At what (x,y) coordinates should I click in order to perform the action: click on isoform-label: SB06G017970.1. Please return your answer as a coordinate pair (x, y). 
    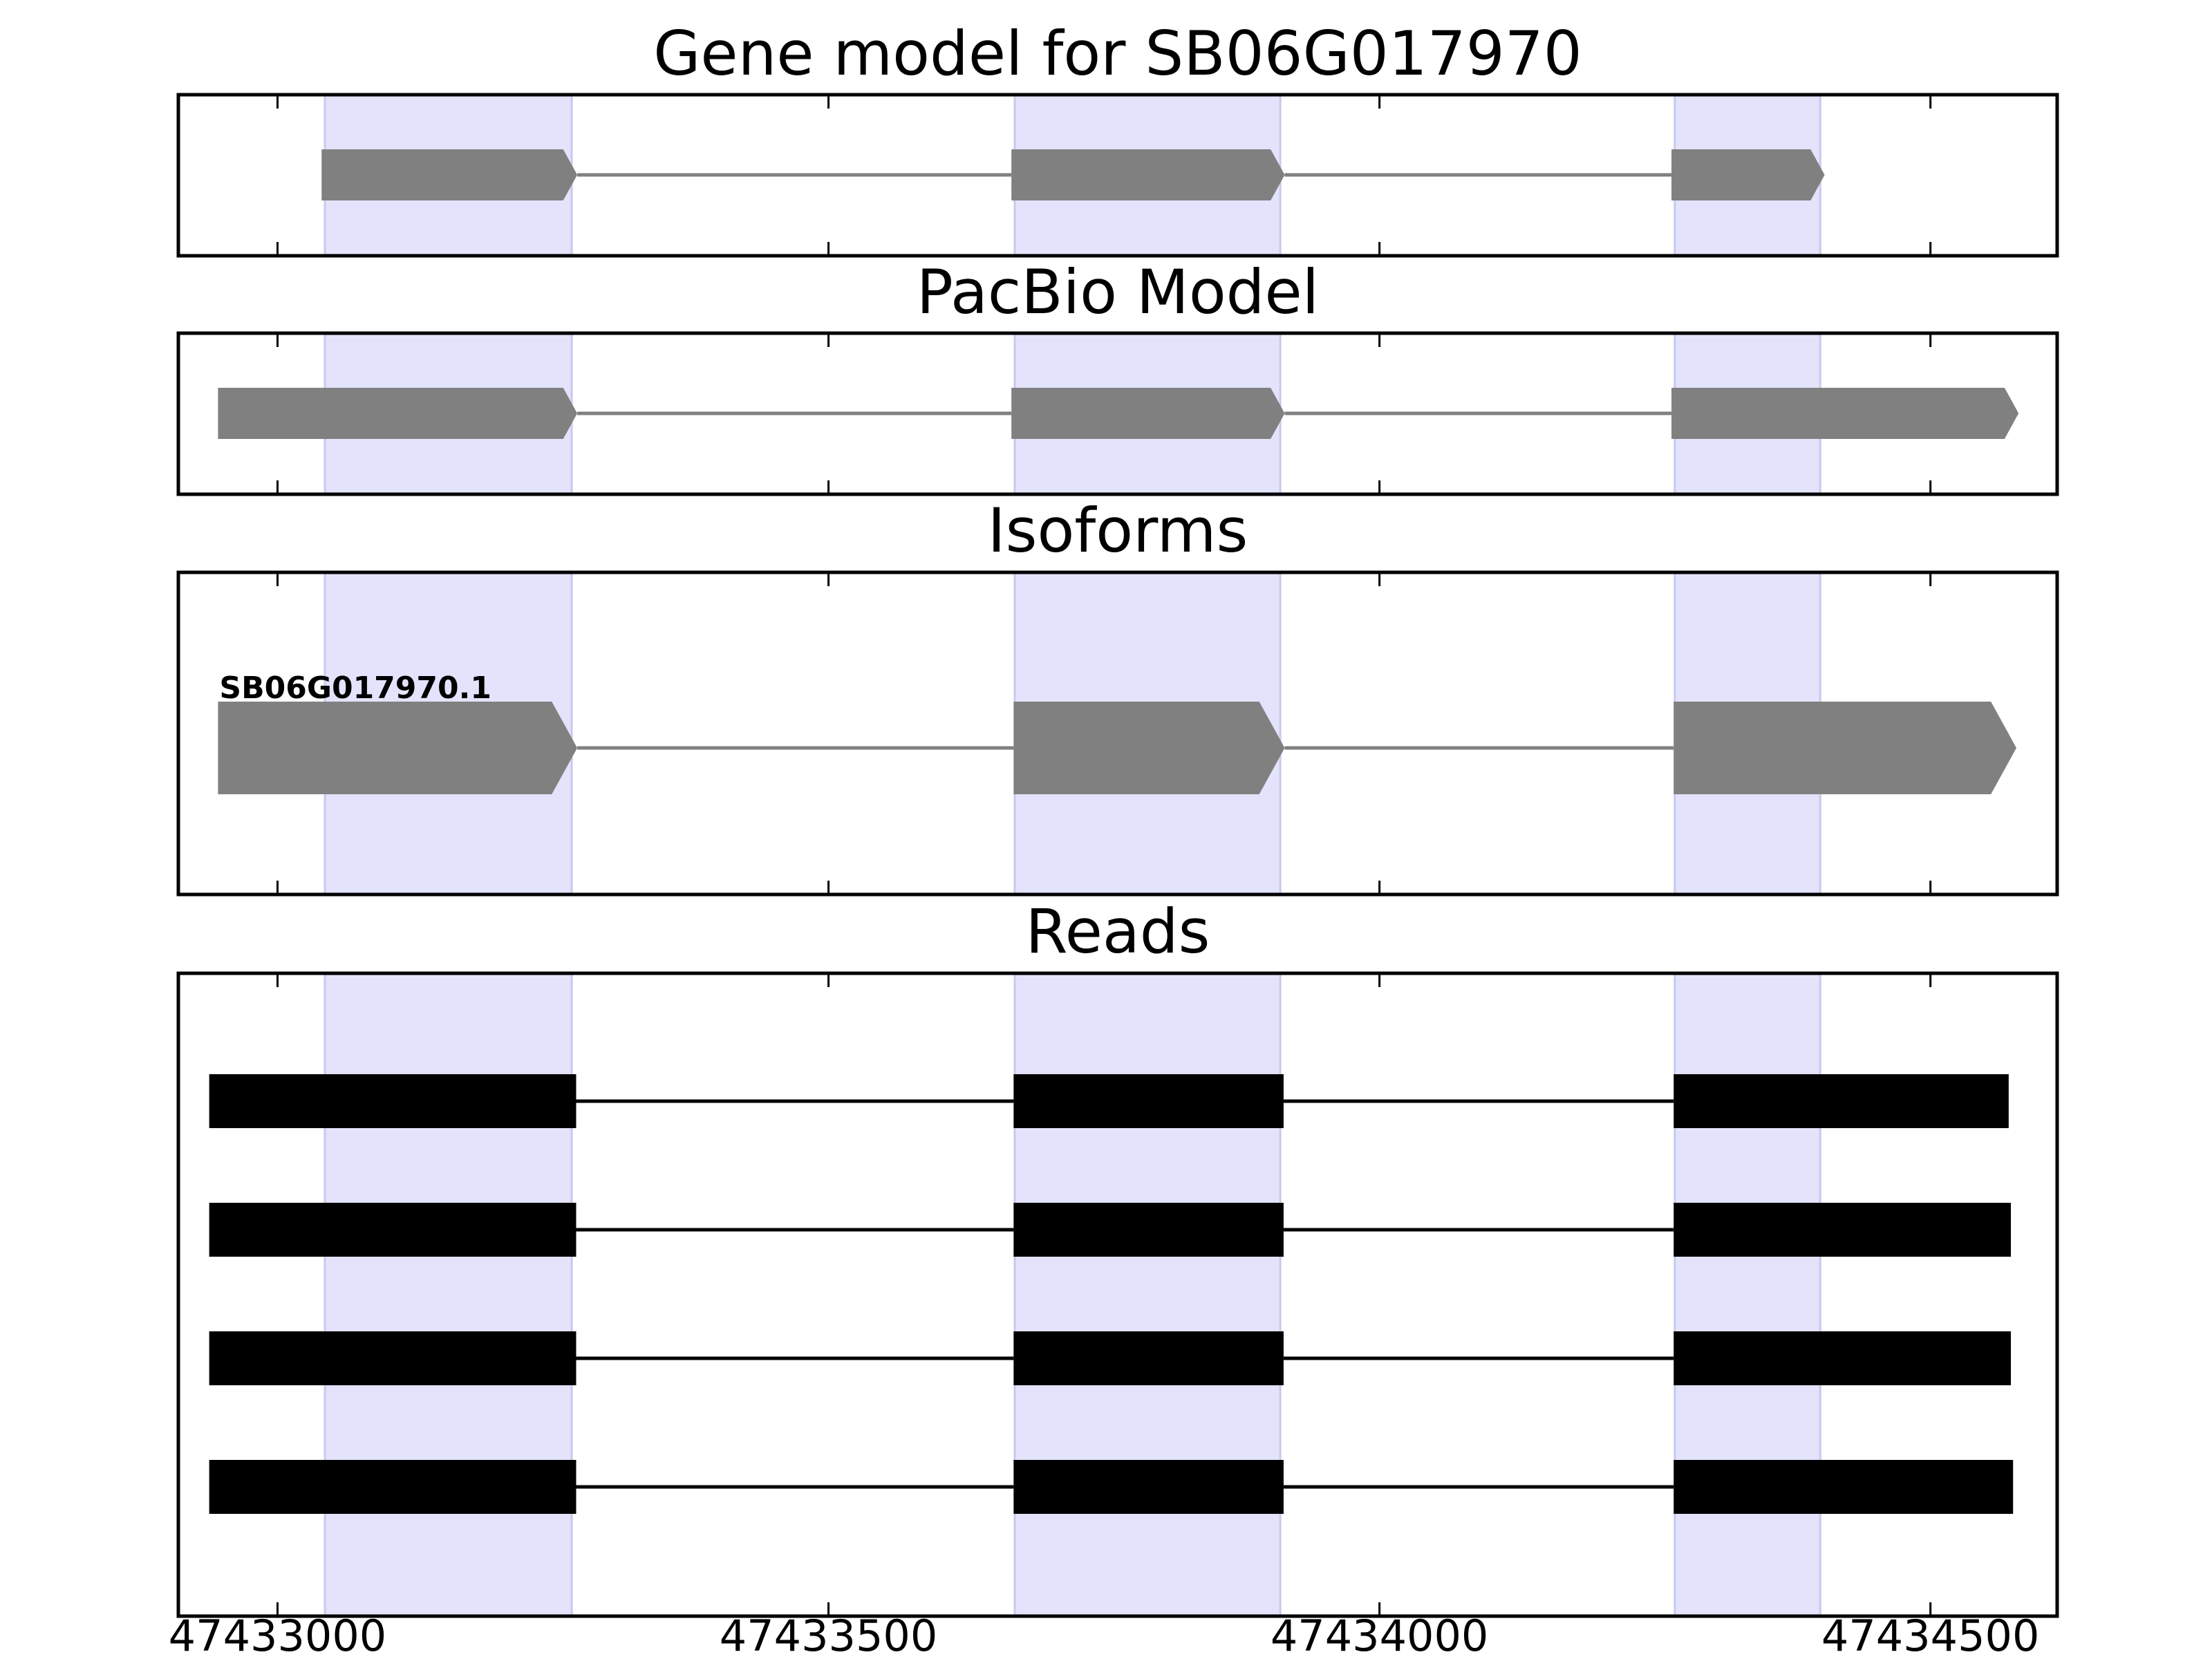
    Looking at the image, I should click on (355, 688).